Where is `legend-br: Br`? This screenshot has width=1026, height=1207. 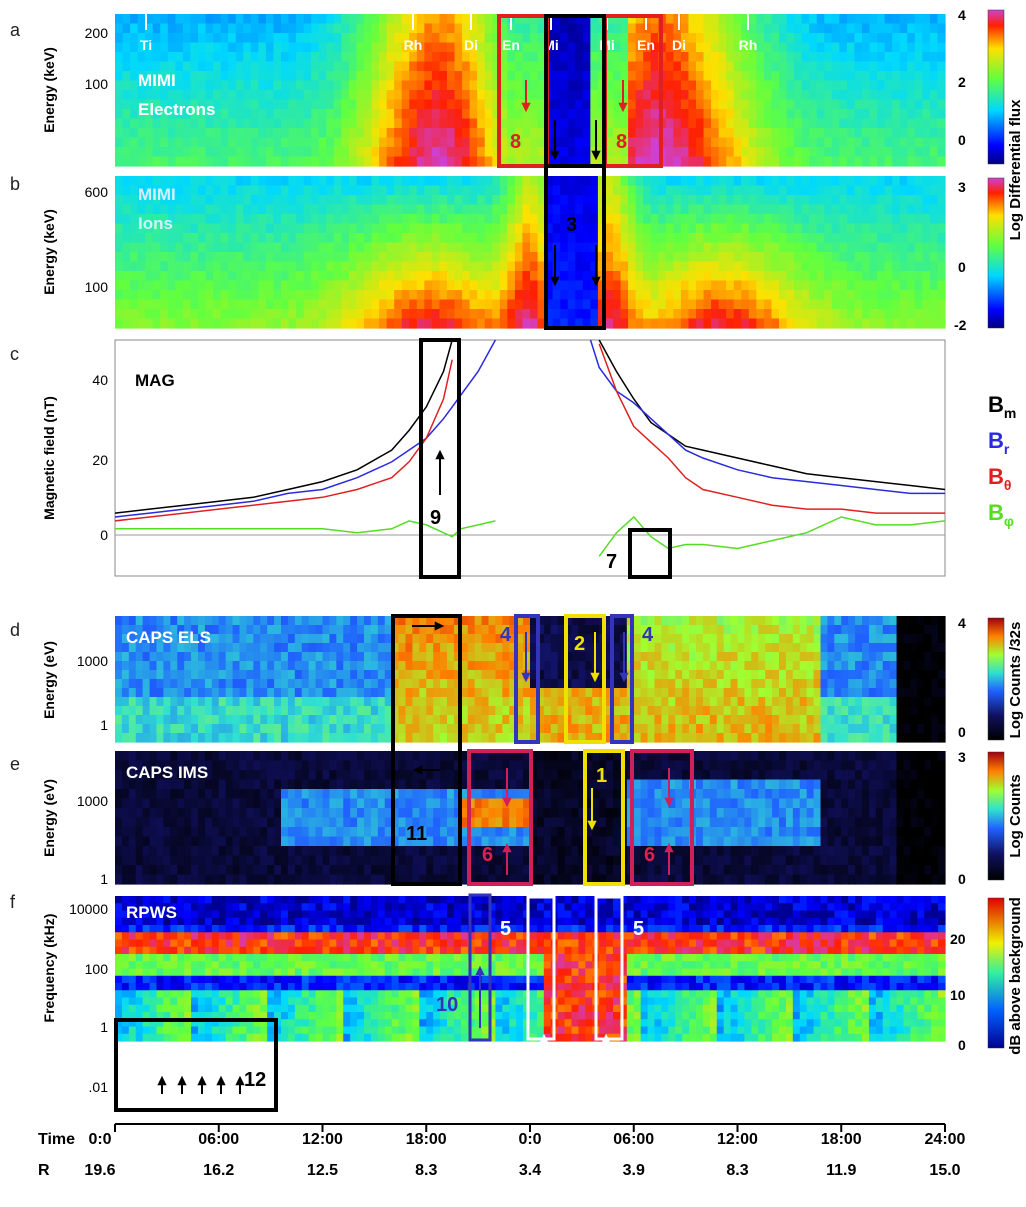 legend-br: Br is located at coordinates (999, 442).